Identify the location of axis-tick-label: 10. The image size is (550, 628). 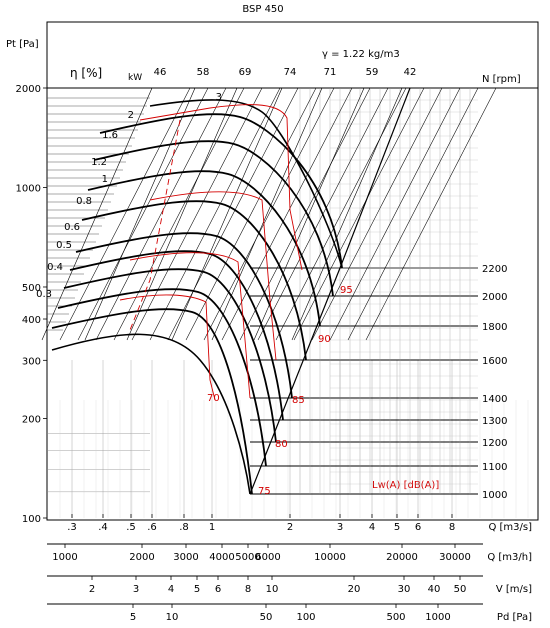
(172, 617).